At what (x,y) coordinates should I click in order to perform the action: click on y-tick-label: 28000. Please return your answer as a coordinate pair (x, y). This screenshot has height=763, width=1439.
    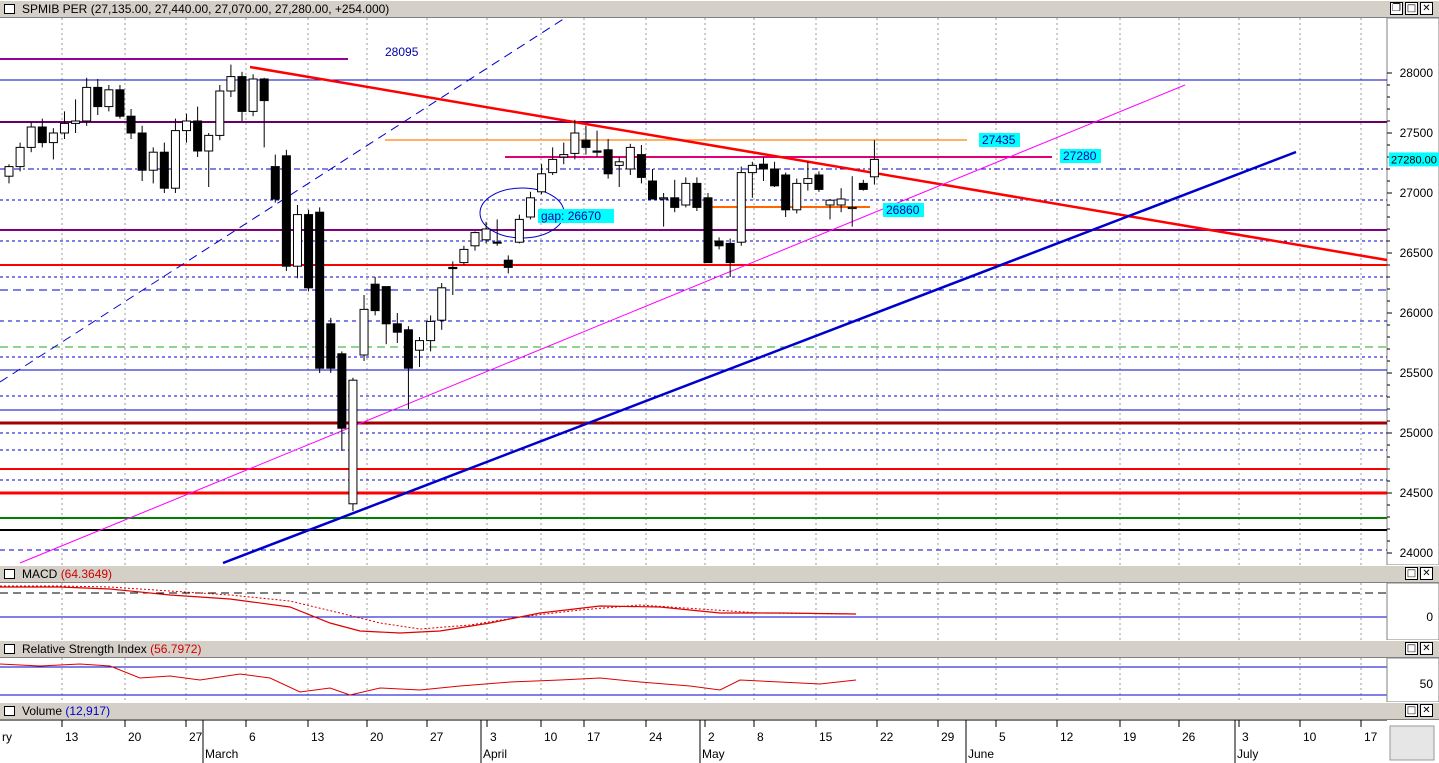
    Looking at the image, I should click on (1417, 73).